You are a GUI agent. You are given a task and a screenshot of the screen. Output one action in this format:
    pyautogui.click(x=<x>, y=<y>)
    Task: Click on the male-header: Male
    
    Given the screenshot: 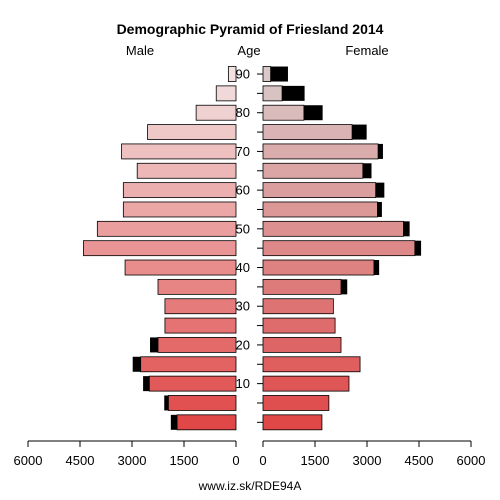 What is the action you would take?
    pyautogui.click(x=140, y=50)
    